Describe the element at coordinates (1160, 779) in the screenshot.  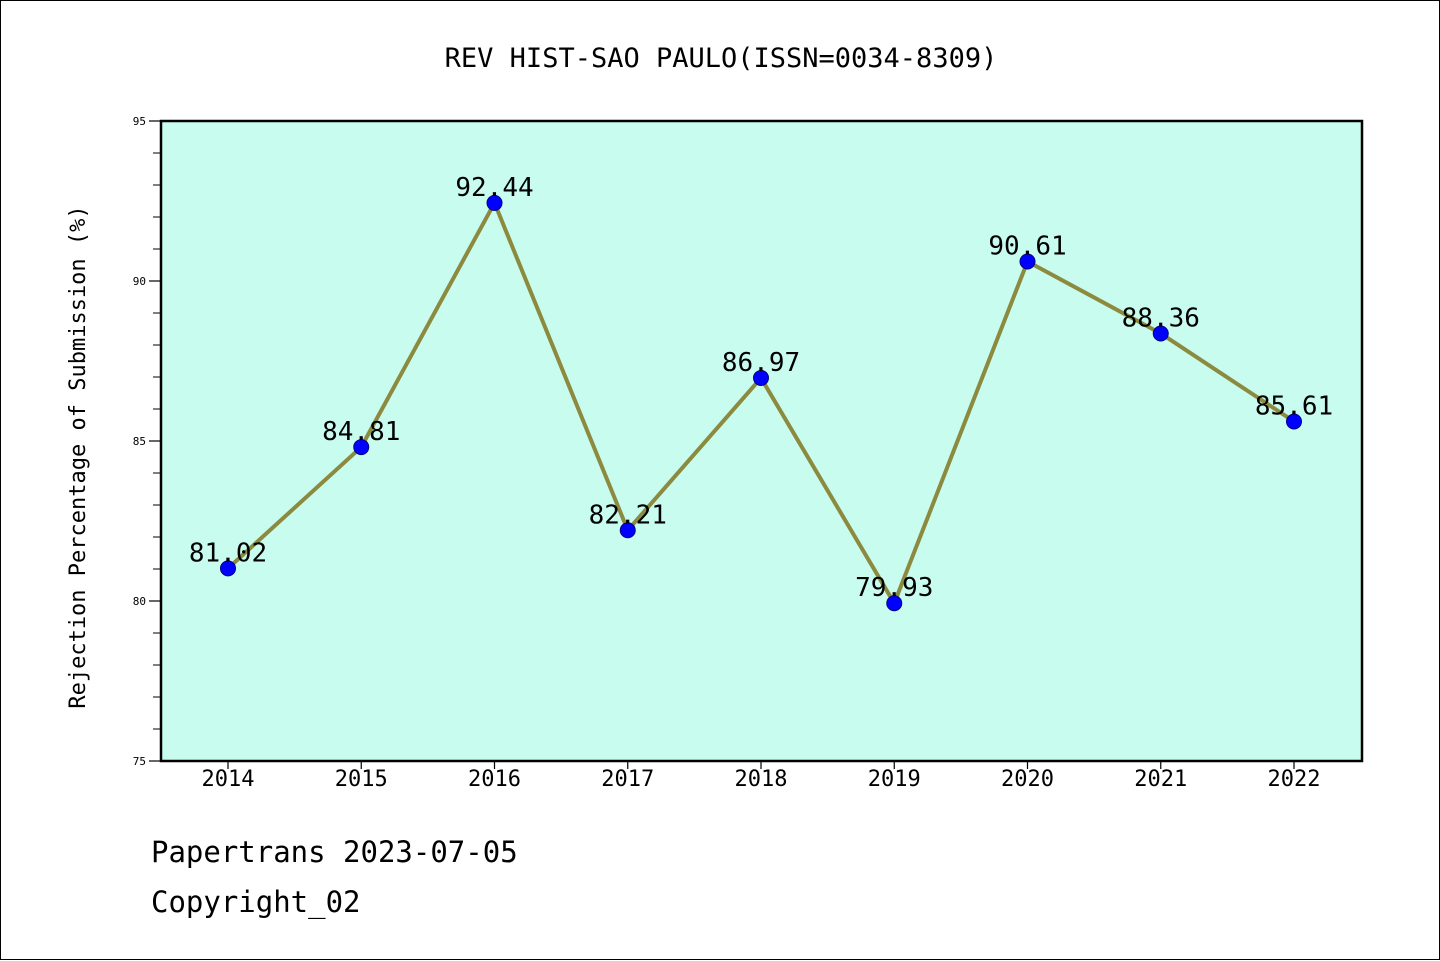
I see `x-tick-label: 2021` at that location.